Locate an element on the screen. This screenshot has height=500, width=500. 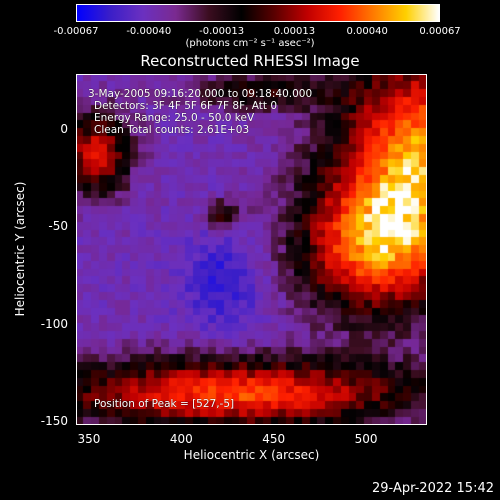
colorbar-tick-label: -0.00067 is located at coordinates (76, 31).